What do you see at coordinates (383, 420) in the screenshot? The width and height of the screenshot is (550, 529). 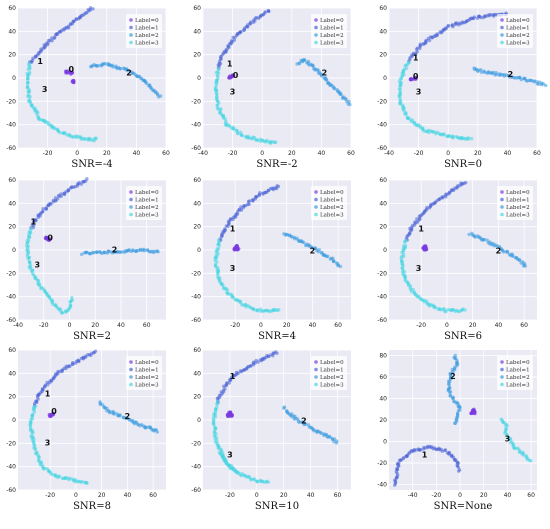 I see `y-tick-label: 20` at bounding box center [383, 420].